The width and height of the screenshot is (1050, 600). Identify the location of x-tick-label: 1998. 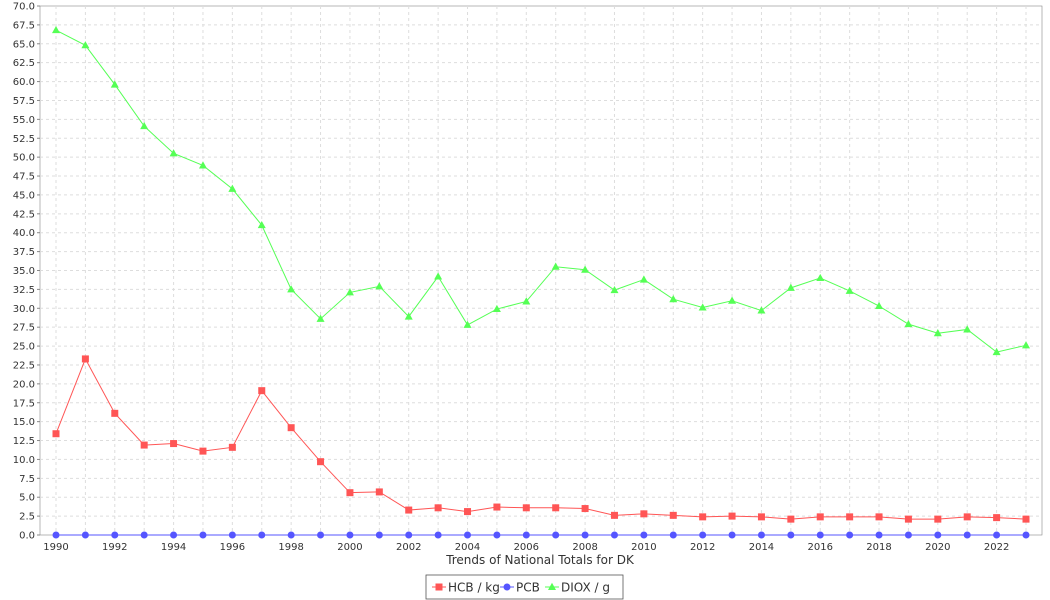
(290, 547).